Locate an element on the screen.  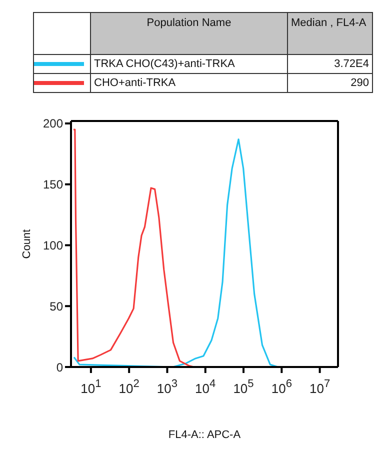
y-tick-label: 150 is located at coordinates (53, 185).